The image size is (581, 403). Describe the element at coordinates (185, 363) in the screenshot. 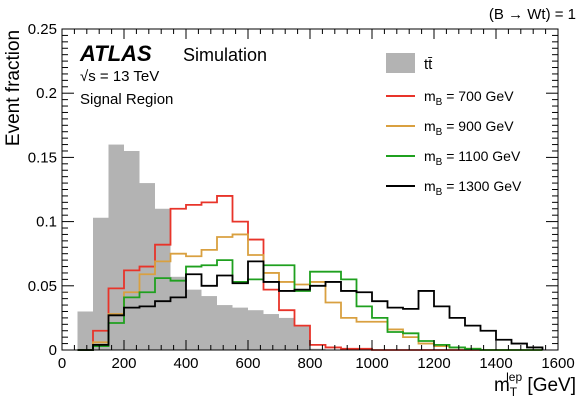

I see `x-tick-label: 400` at that location.